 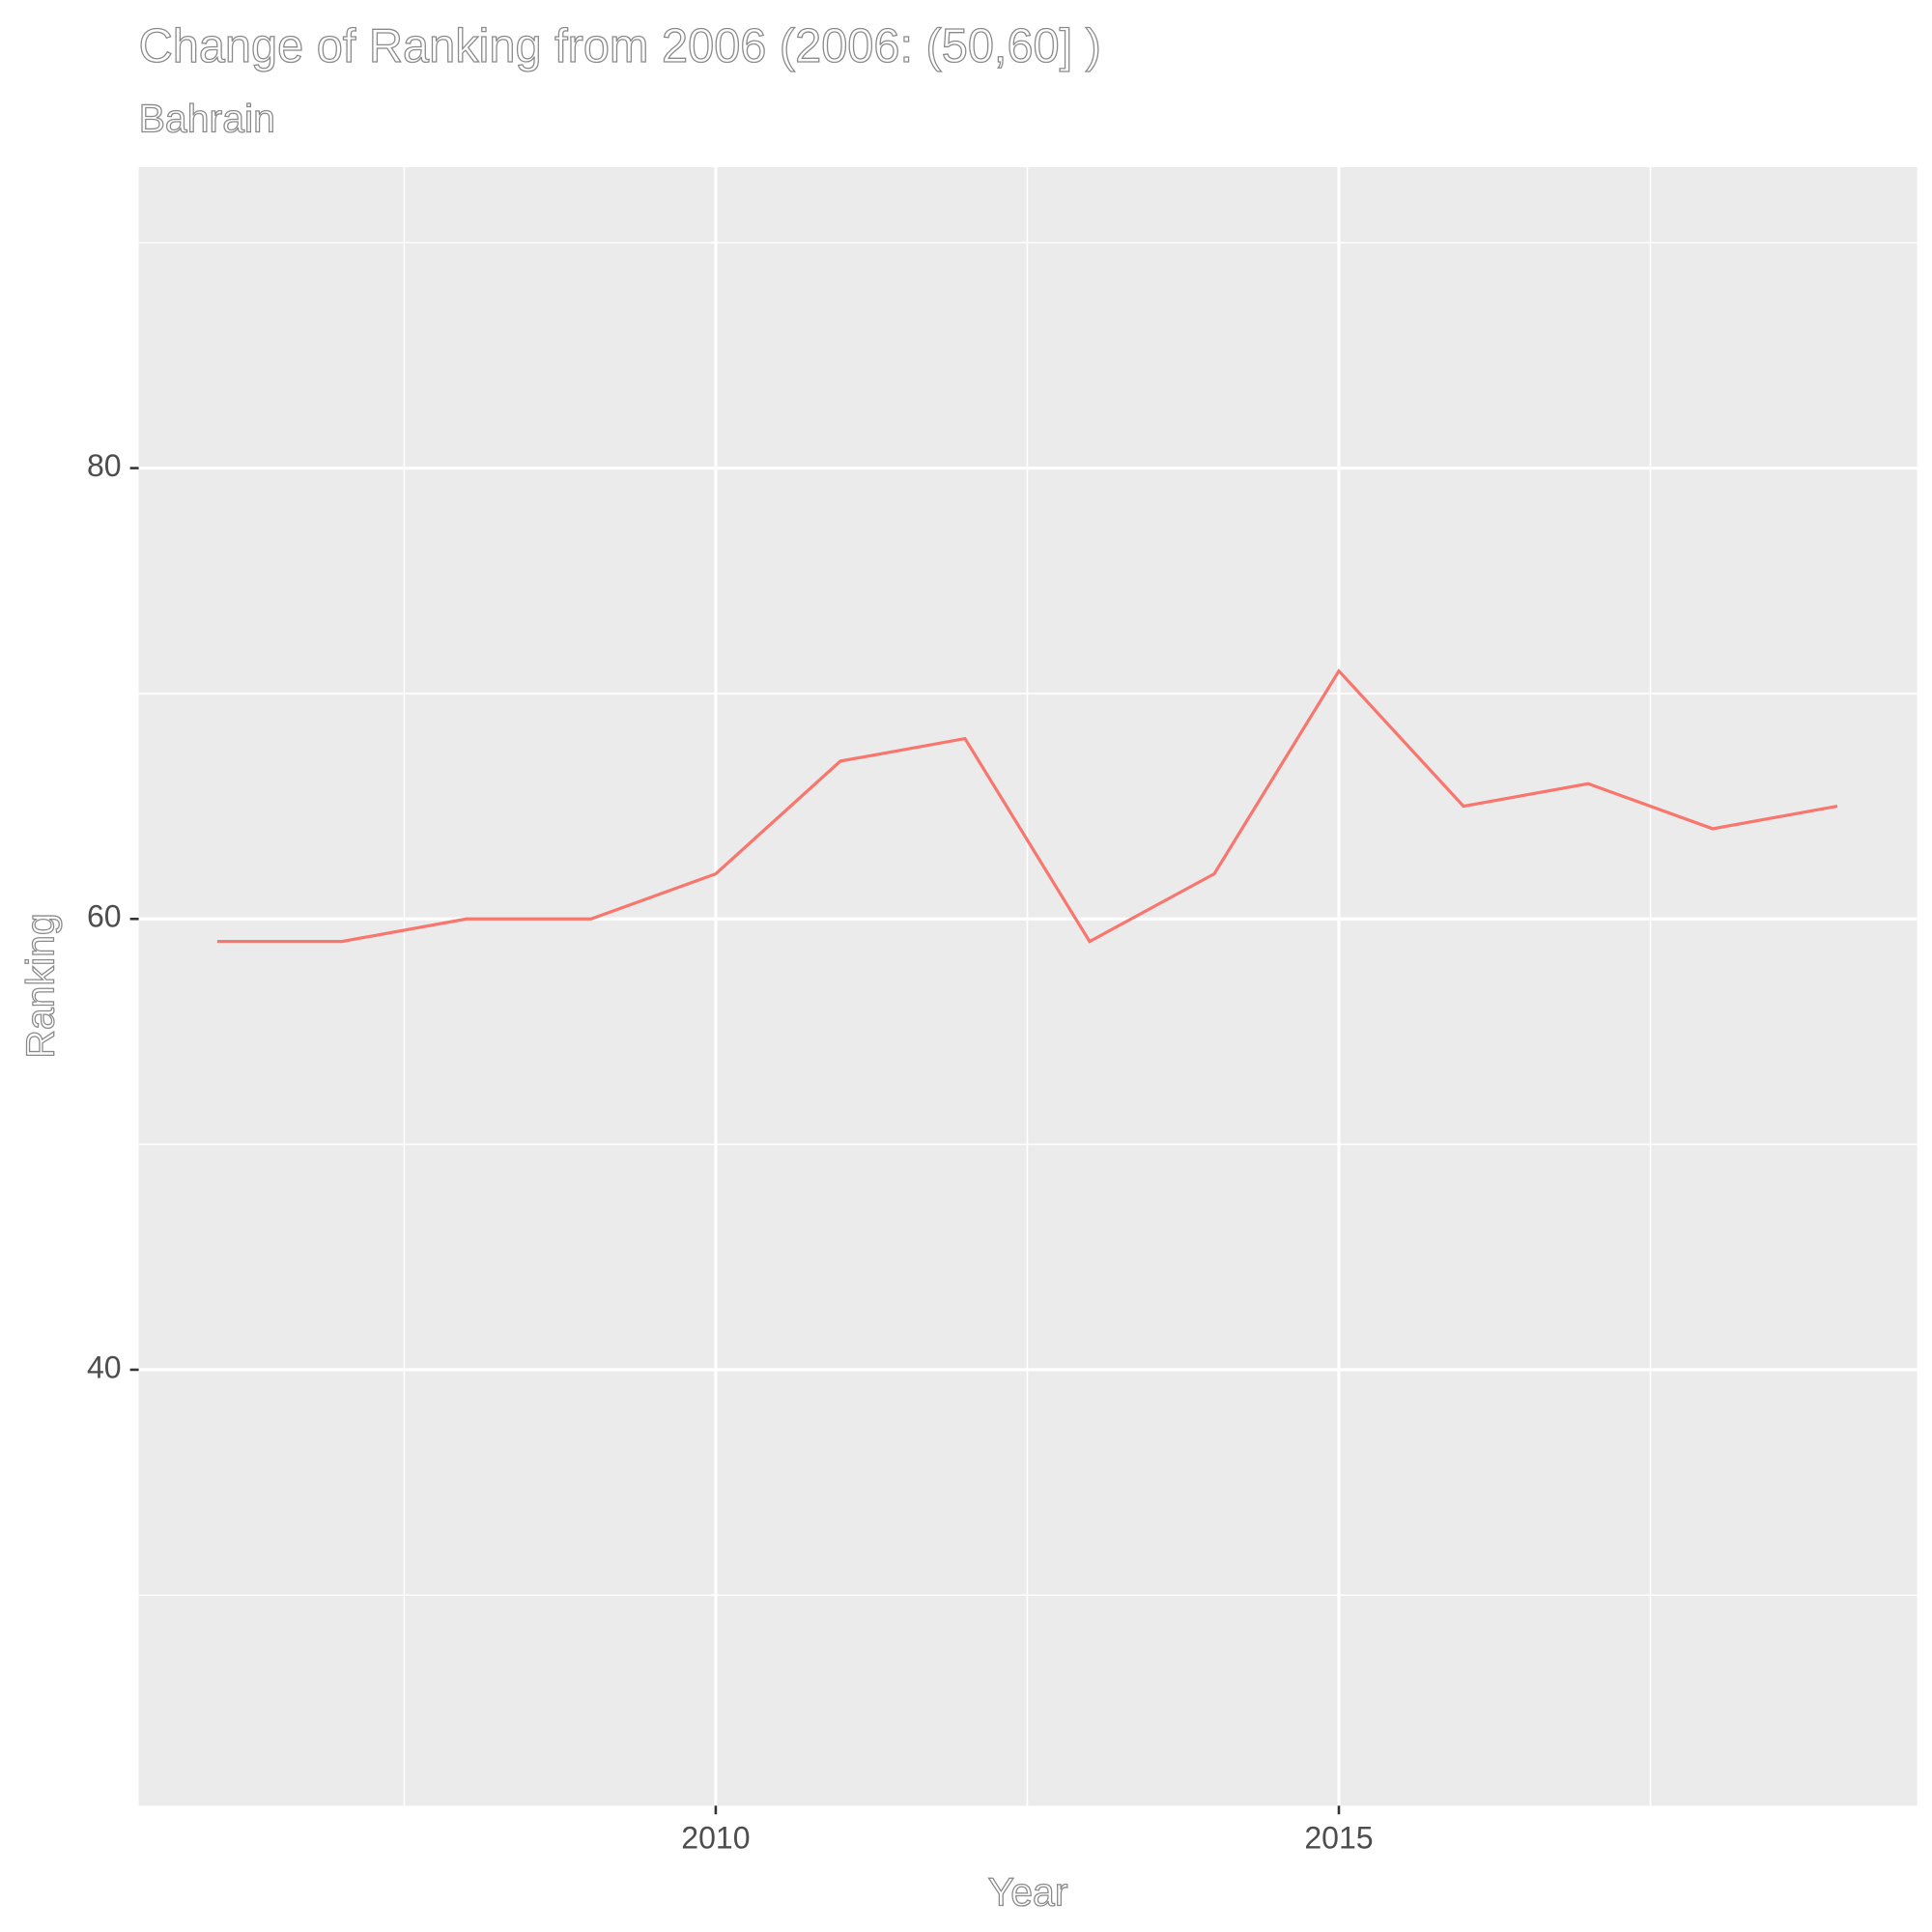 I want to click on chart-subtitle: Bahrain, so click(x=207, y=118).